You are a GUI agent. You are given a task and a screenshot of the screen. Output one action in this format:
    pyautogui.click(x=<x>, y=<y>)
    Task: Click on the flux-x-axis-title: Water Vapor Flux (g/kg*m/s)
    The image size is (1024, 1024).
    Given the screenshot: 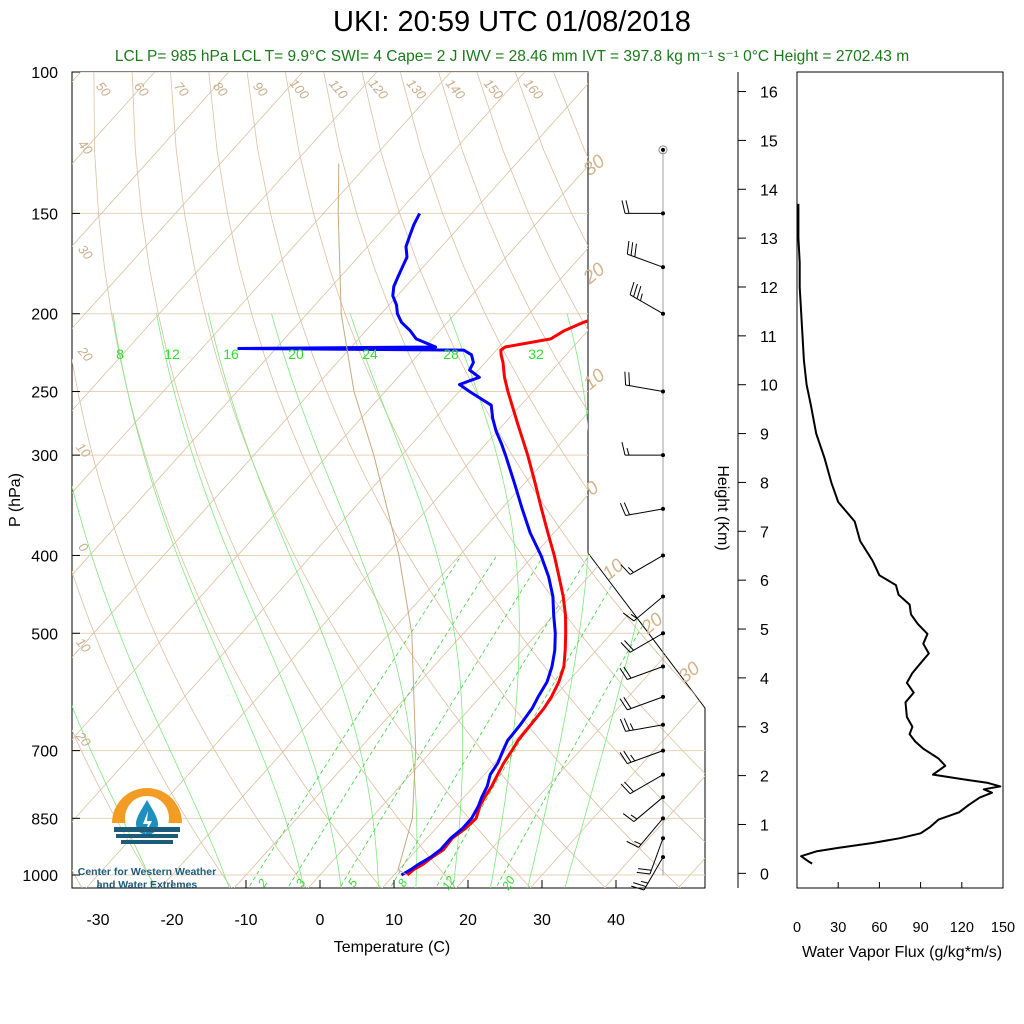 What is the action you would take?
    pyautogui.click(x=902, y=952)
    